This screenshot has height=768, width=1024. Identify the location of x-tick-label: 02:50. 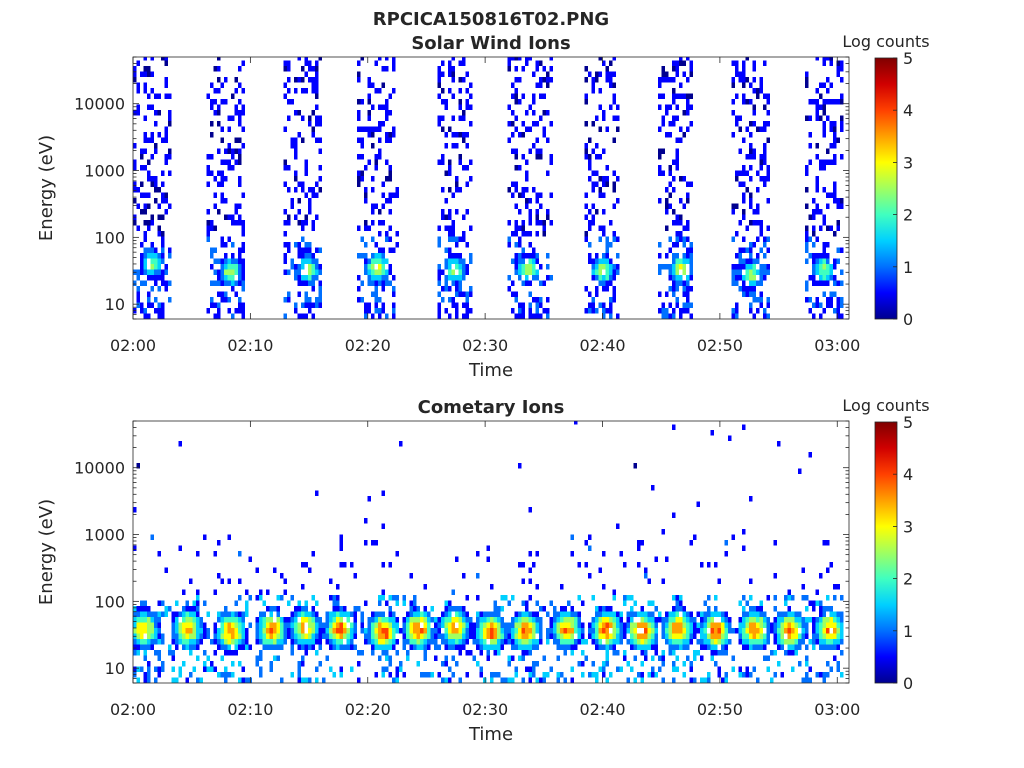
(720, 709).